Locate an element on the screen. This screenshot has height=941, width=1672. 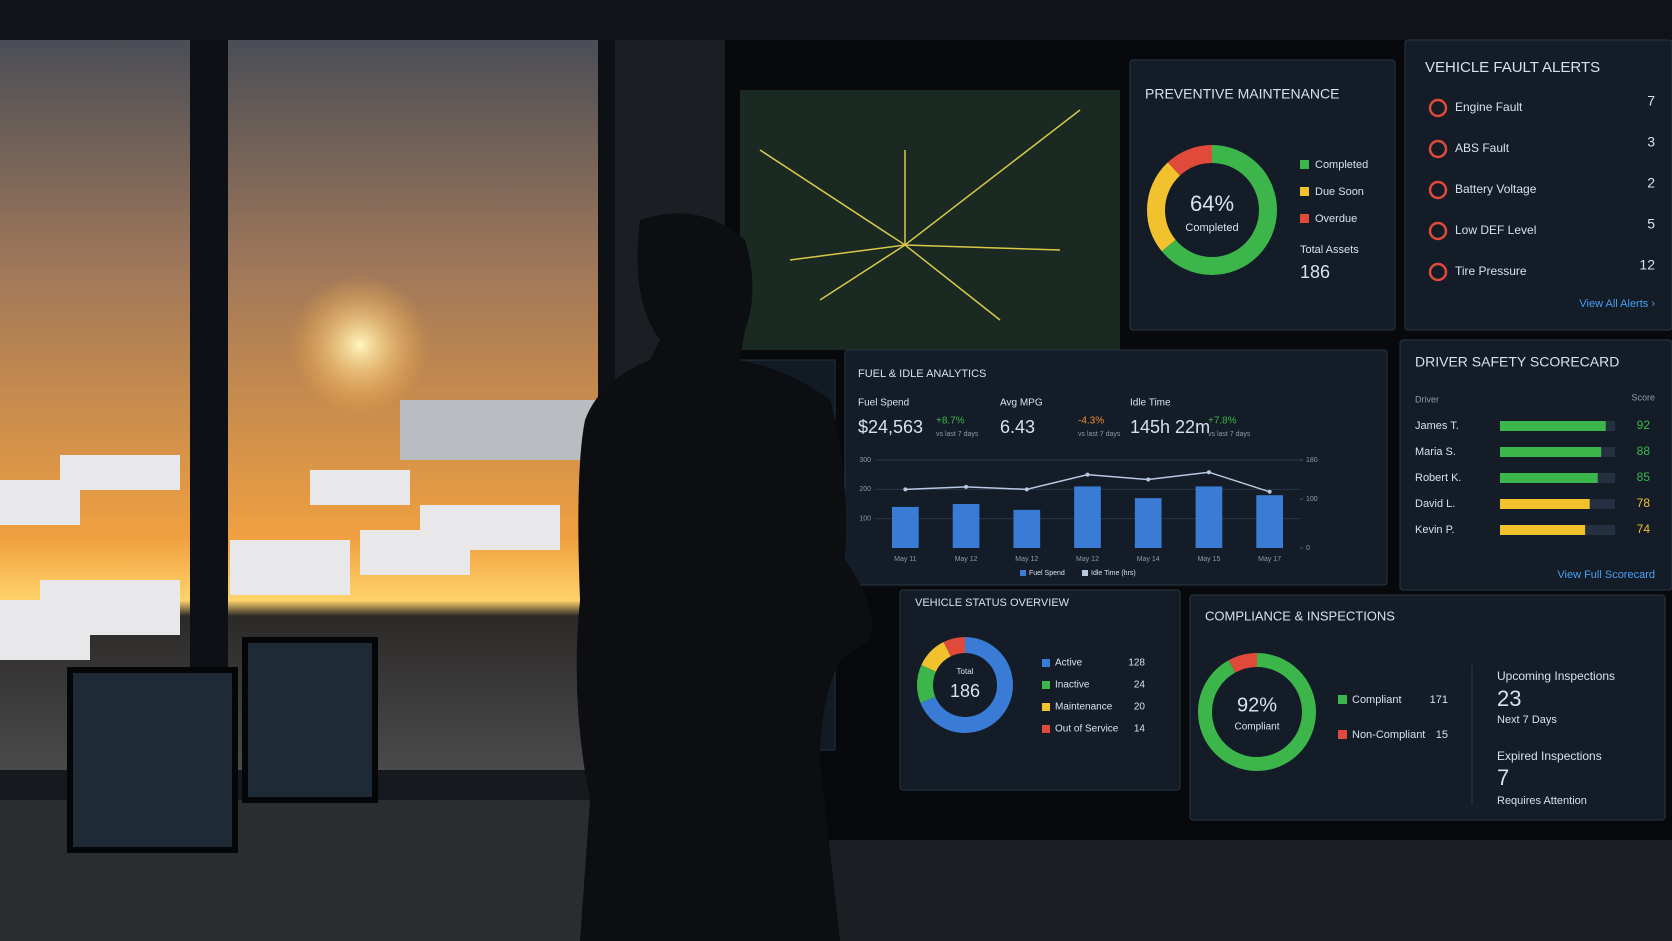
alert-count: 2 is located at coordinates (1651, 183).